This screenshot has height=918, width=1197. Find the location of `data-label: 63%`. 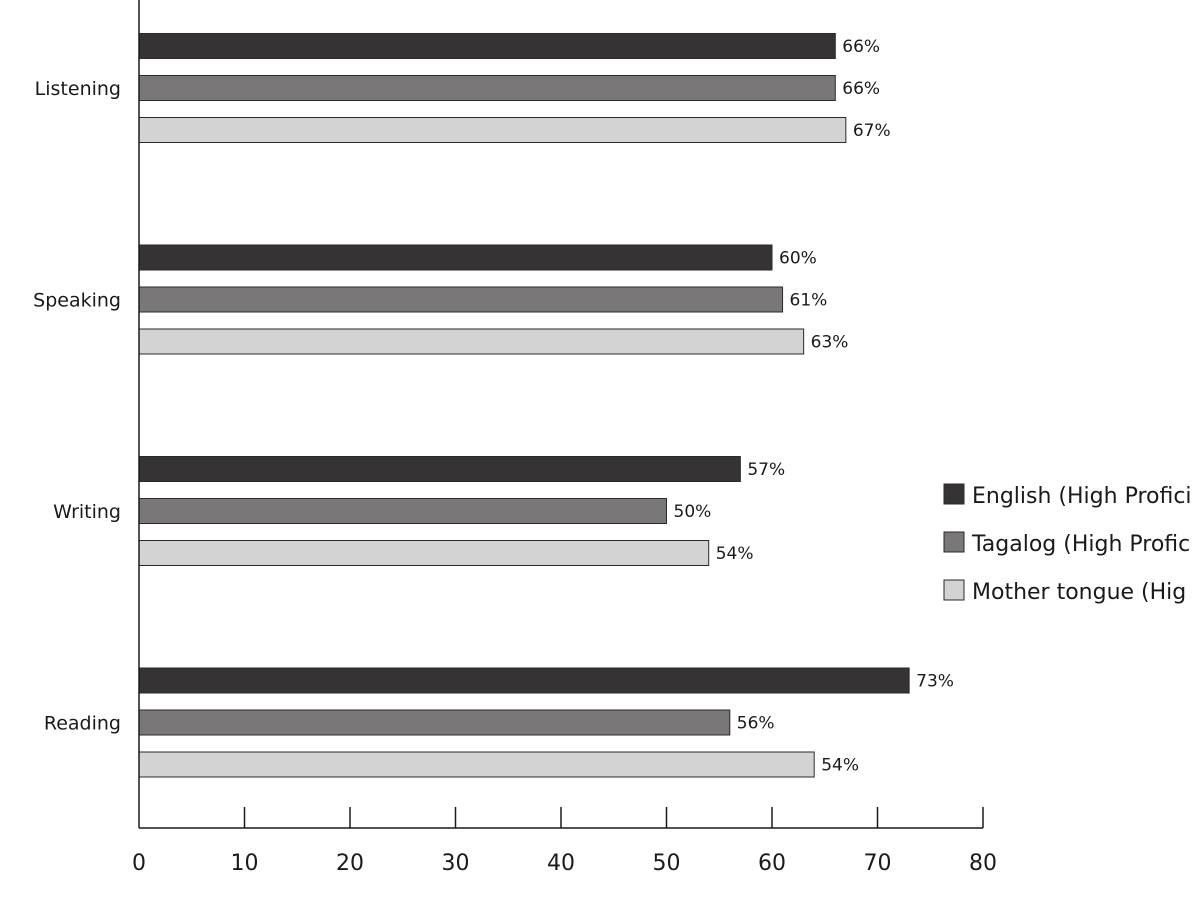

data-label: 63% is located at coordinates (830, 343).